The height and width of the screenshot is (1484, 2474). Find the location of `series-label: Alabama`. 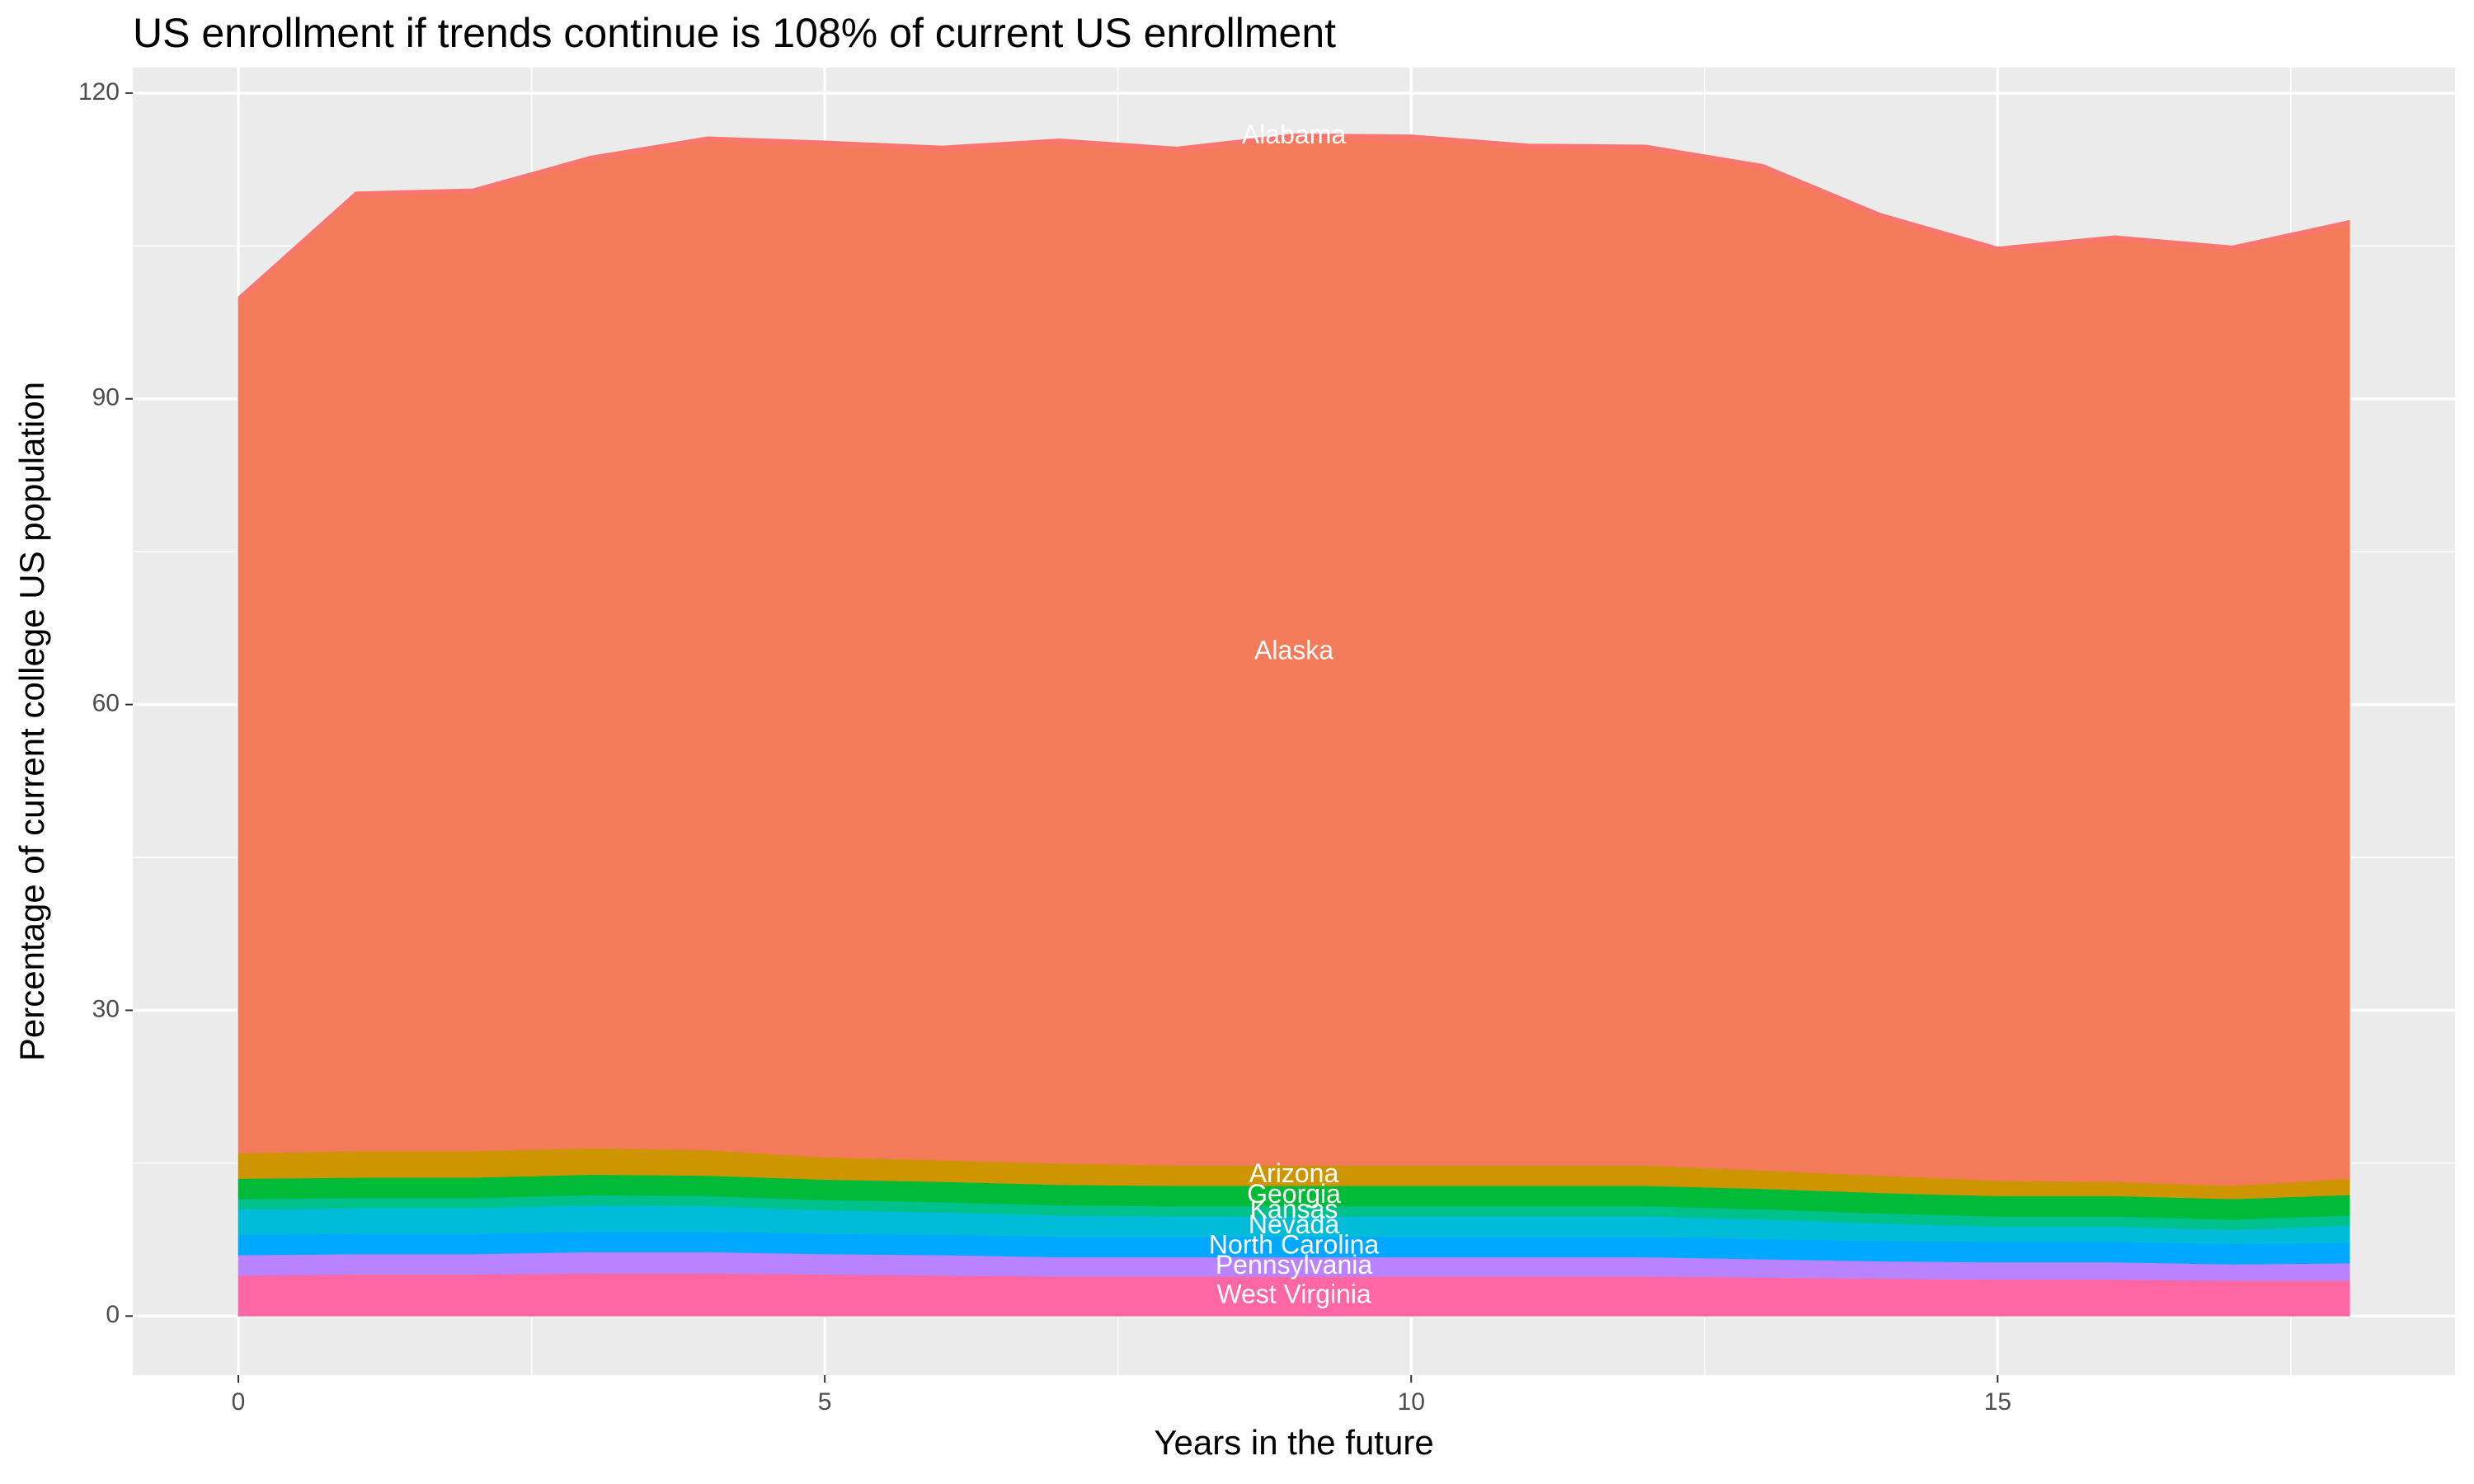

series-label: Alabama is located at coordinates (1294, 134).